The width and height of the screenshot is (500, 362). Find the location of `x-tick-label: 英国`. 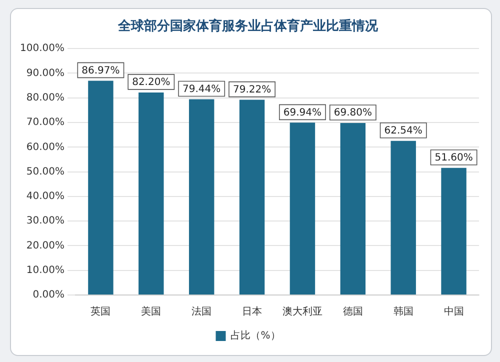

x-tick-label: 英国 is located at coordinates (100, 312).